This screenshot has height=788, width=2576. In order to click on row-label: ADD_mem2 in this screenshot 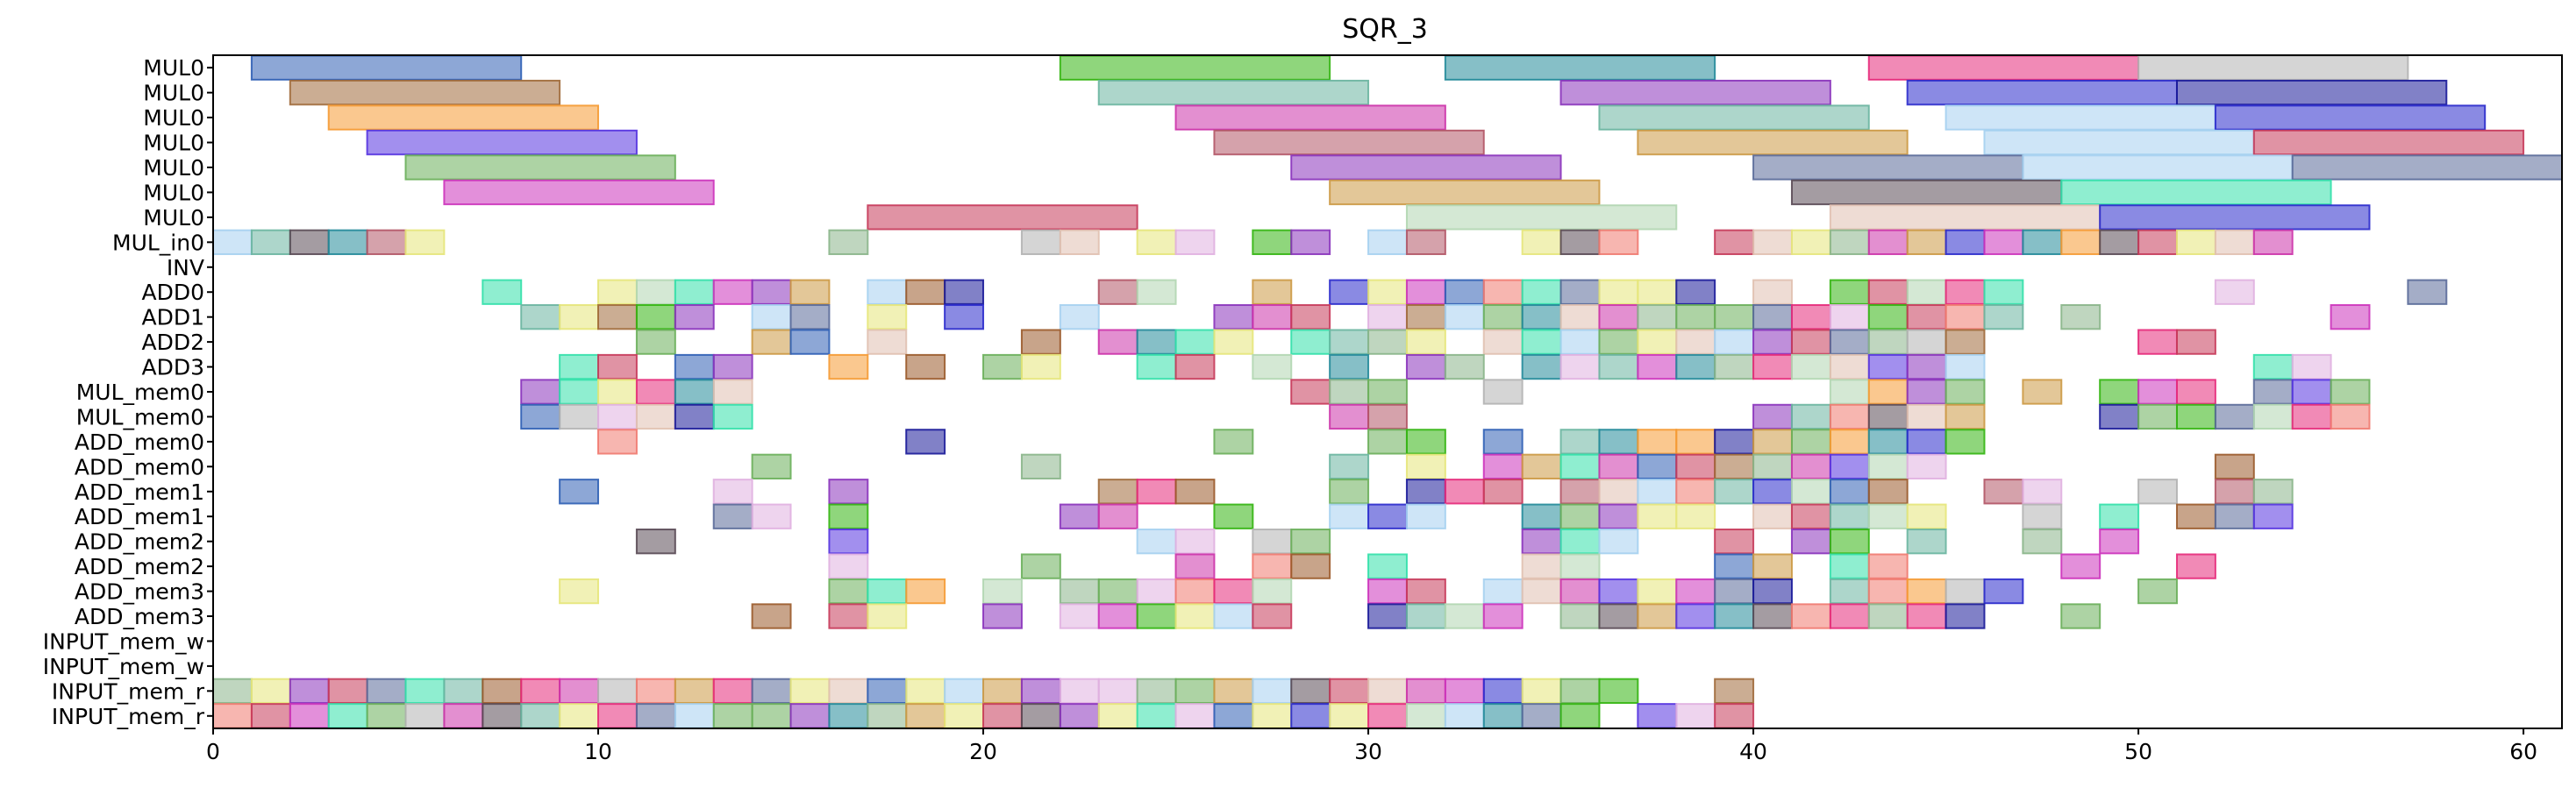, I will do `click(140, 566)`.